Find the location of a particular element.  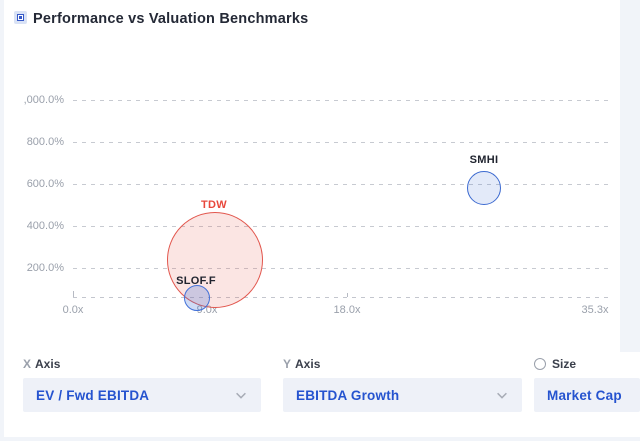

x-tick-label: 0.0x is located at coordinates (73, 310).